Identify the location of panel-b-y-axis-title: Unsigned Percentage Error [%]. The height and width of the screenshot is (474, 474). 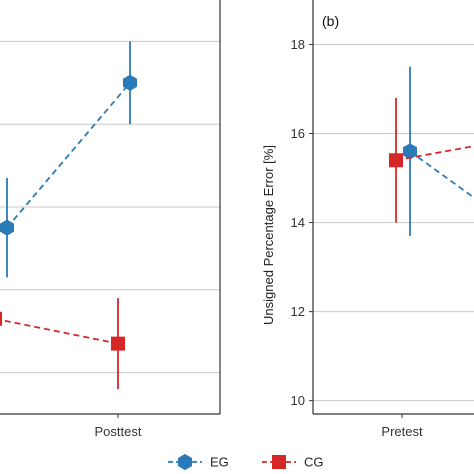
(268, 235).